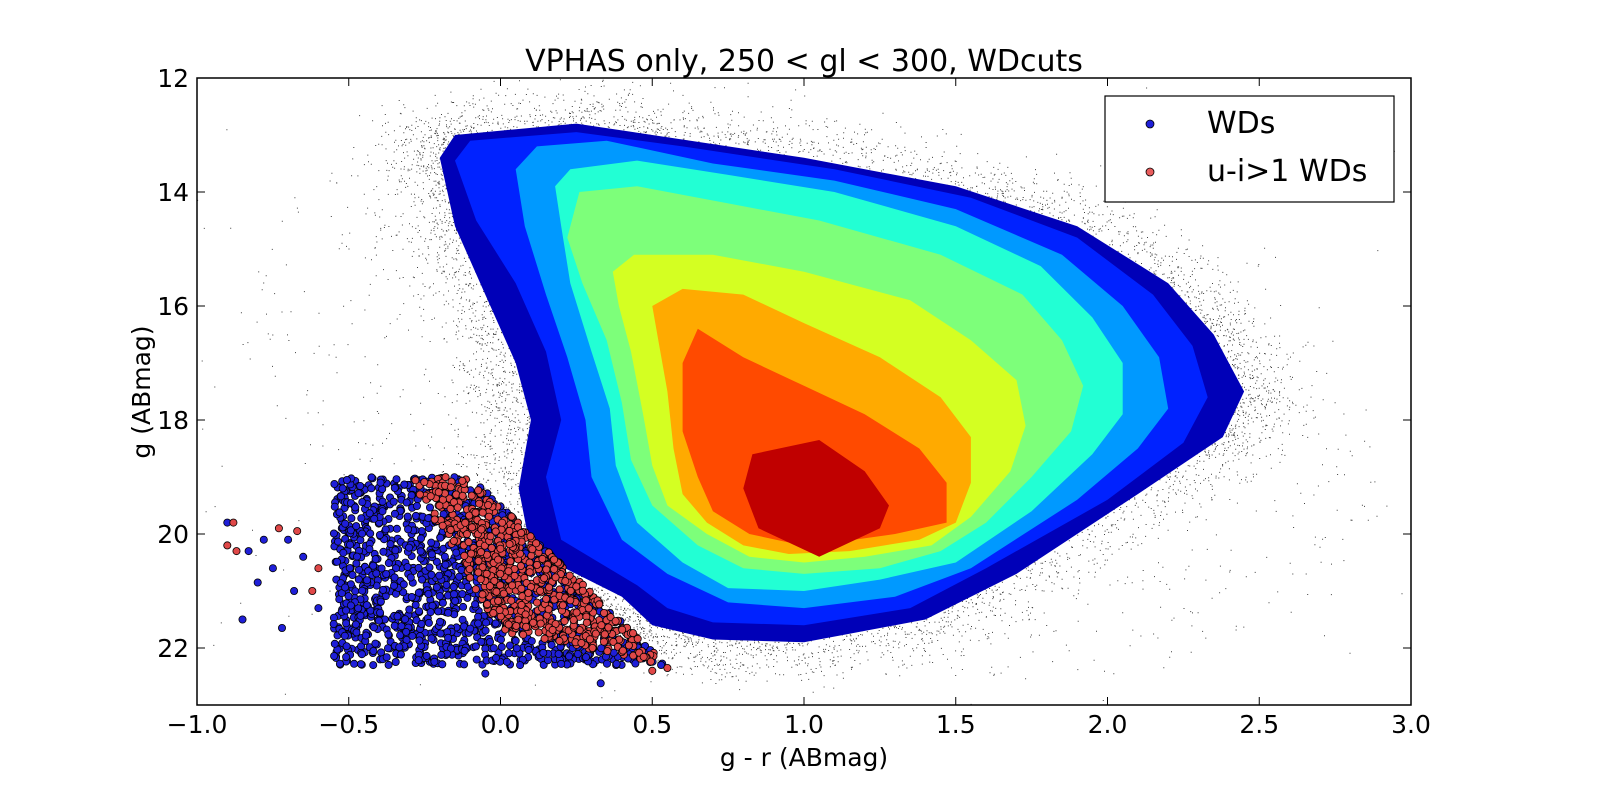 The width and height of the screenshot is (1600, 800). What do you see at coordinates (1150, 124) in the screenshot?
I see `legend-marker-wds` at bounding box center [1150, 124].